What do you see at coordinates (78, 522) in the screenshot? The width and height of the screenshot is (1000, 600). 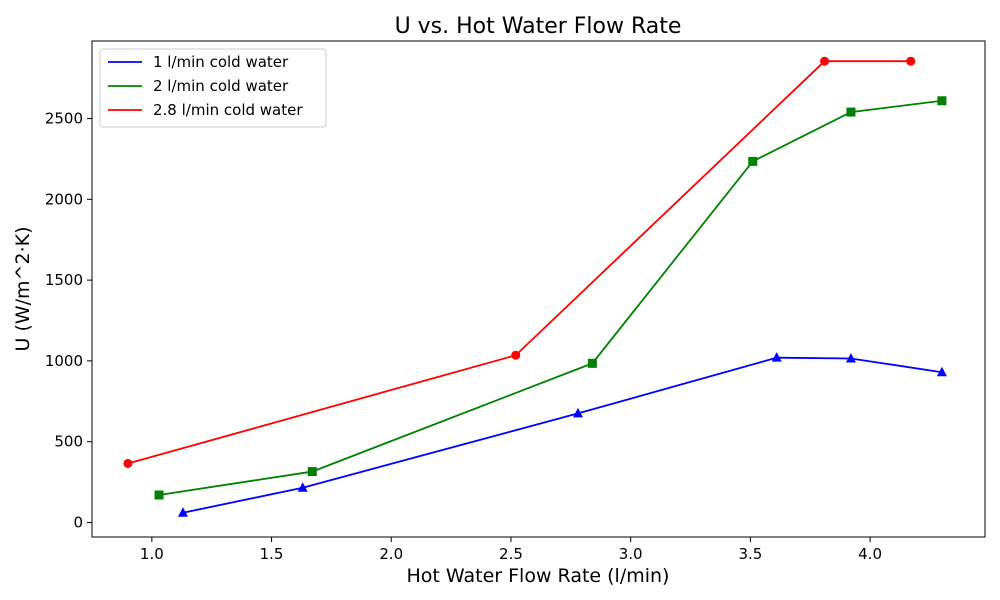 I see `y-tick-label: 0` at bounding box center [78, 522].